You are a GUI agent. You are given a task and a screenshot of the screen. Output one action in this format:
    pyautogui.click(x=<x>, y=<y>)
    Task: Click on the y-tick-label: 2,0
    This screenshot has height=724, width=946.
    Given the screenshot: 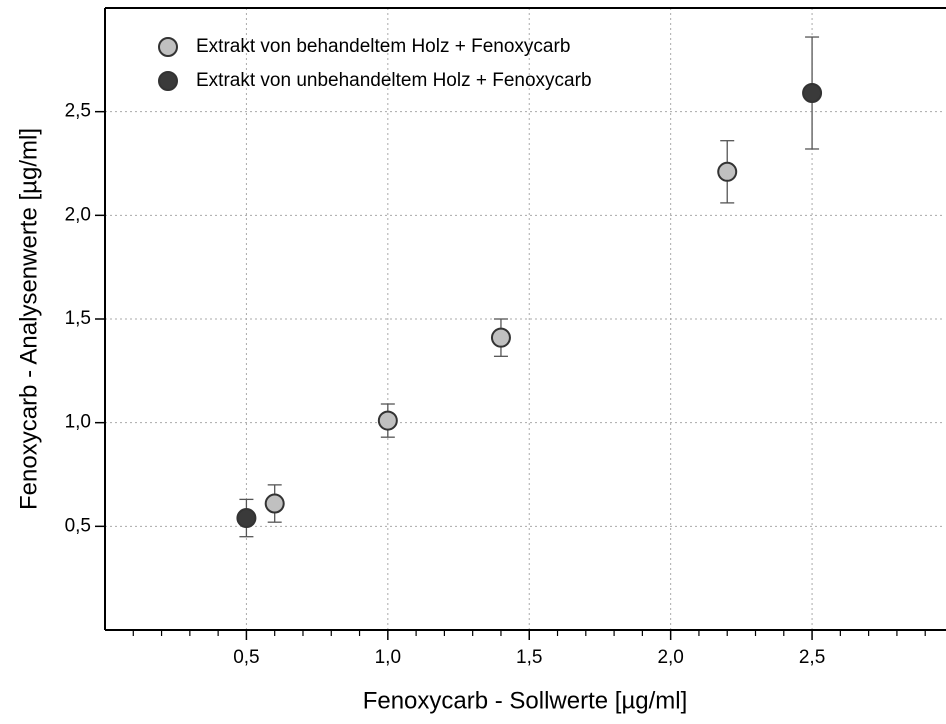 What is the action you would take?
    pyautogui.click(x=78, y=214)
    